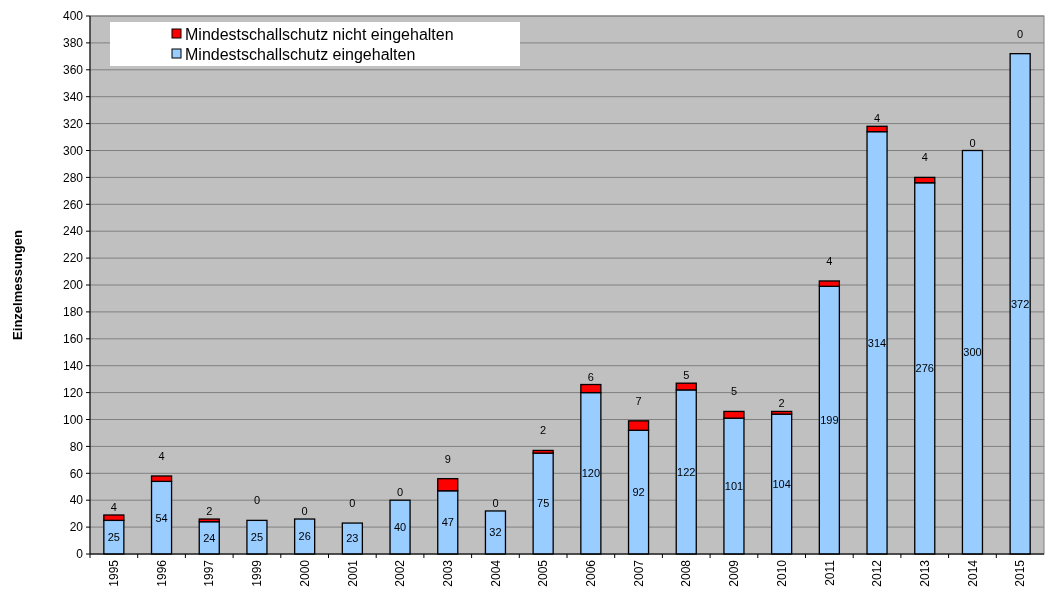 The height and width of the screenshot is (592, 1048). I want to click on data-label: 120, so click(591, 473).